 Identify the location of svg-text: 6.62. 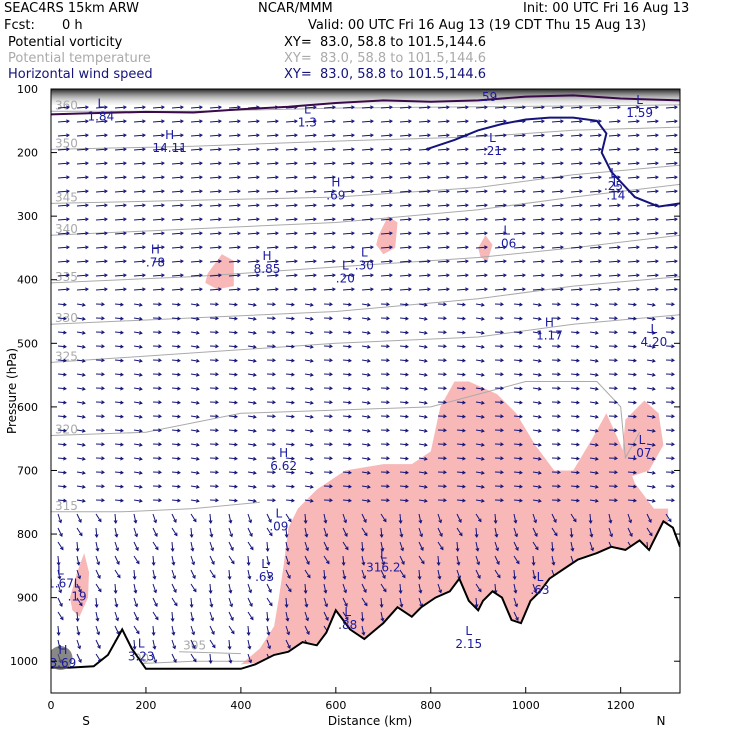
(283, 466).